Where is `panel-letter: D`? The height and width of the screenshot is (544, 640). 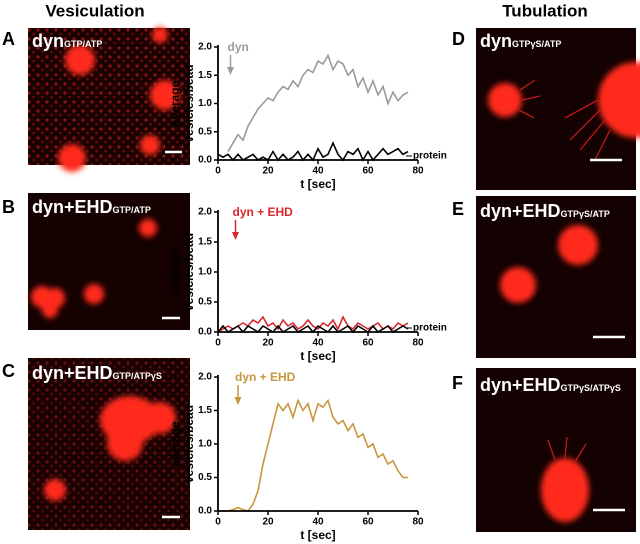
panel-letter: D is located at coordinates (458, 39).